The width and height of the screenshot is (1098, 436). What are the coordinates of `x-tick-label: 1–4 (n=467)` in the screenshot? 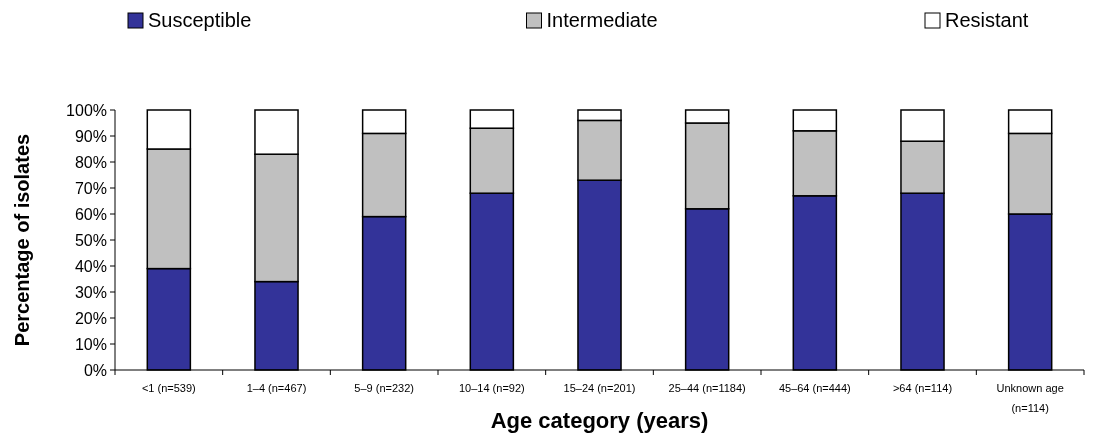 It's located at (276, 388).